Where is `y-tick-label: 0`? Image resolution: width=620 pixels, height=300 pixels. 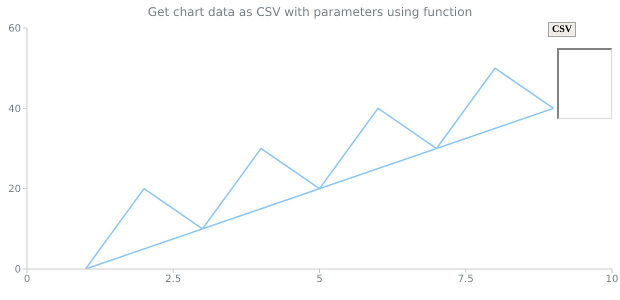 y-tick-label: 0 is located at coordinates (17, 270).